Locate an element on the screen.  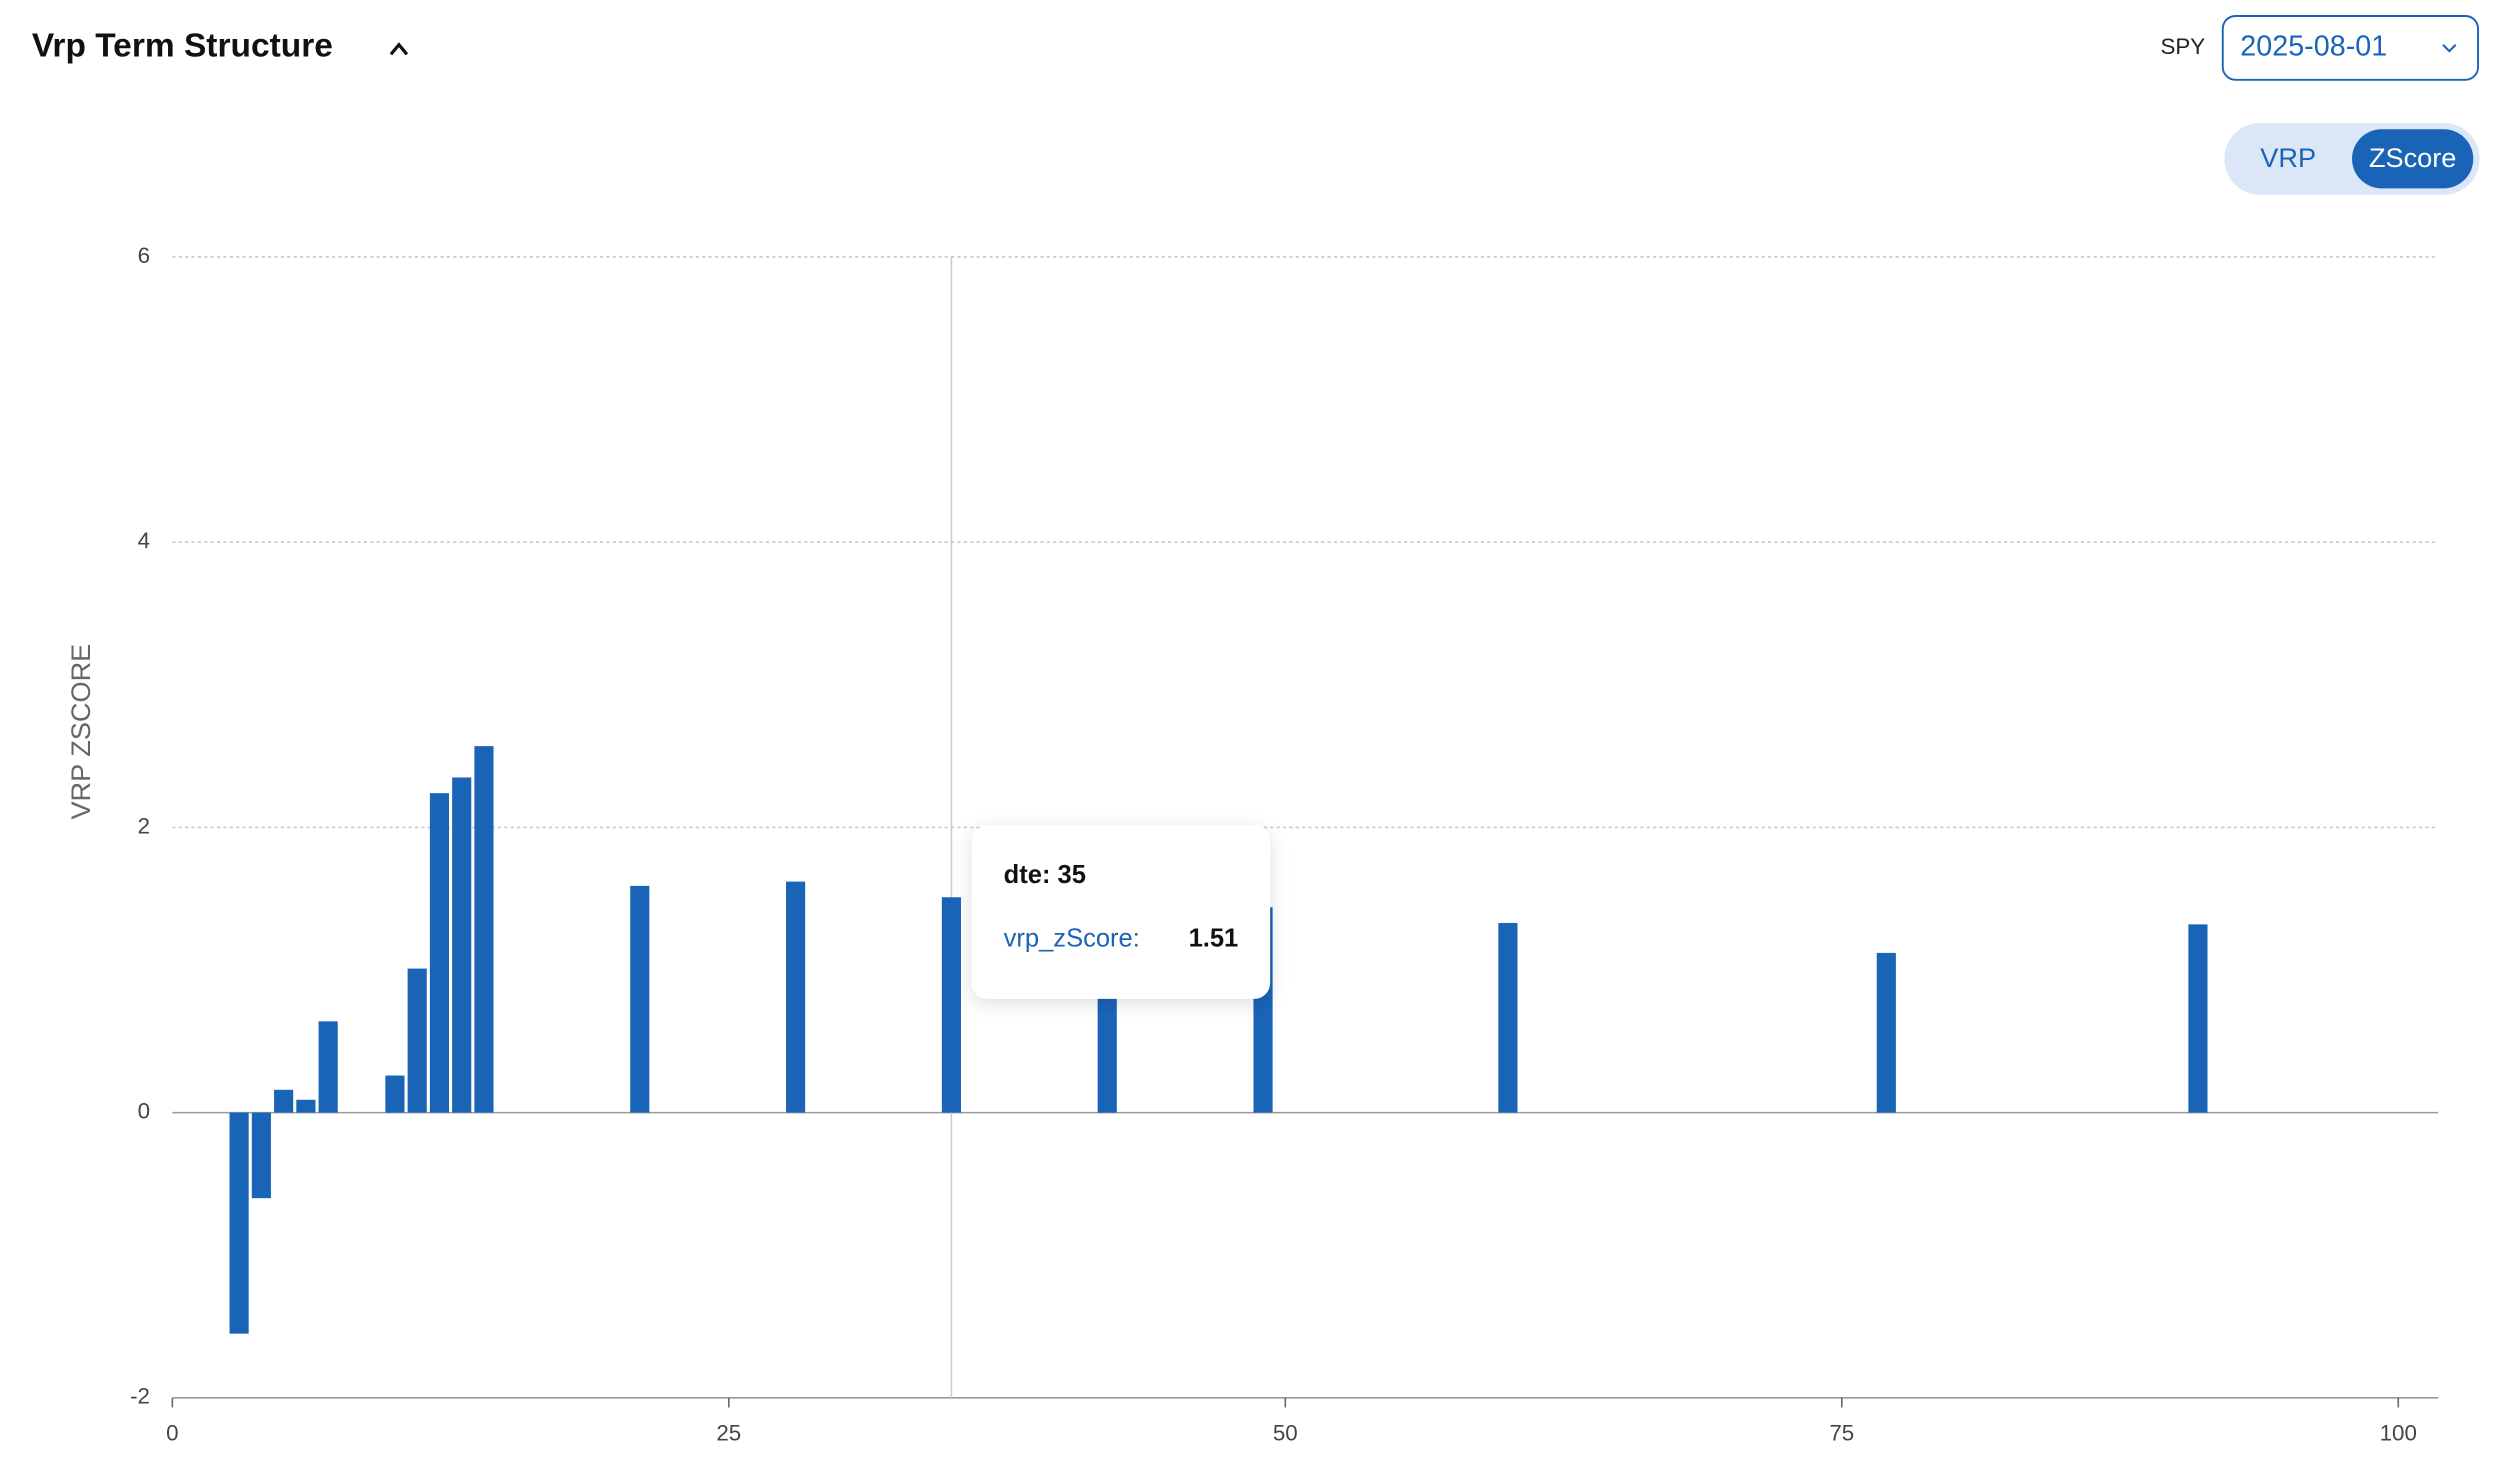
dropdown-icon is located at coordinates (2449, 48).